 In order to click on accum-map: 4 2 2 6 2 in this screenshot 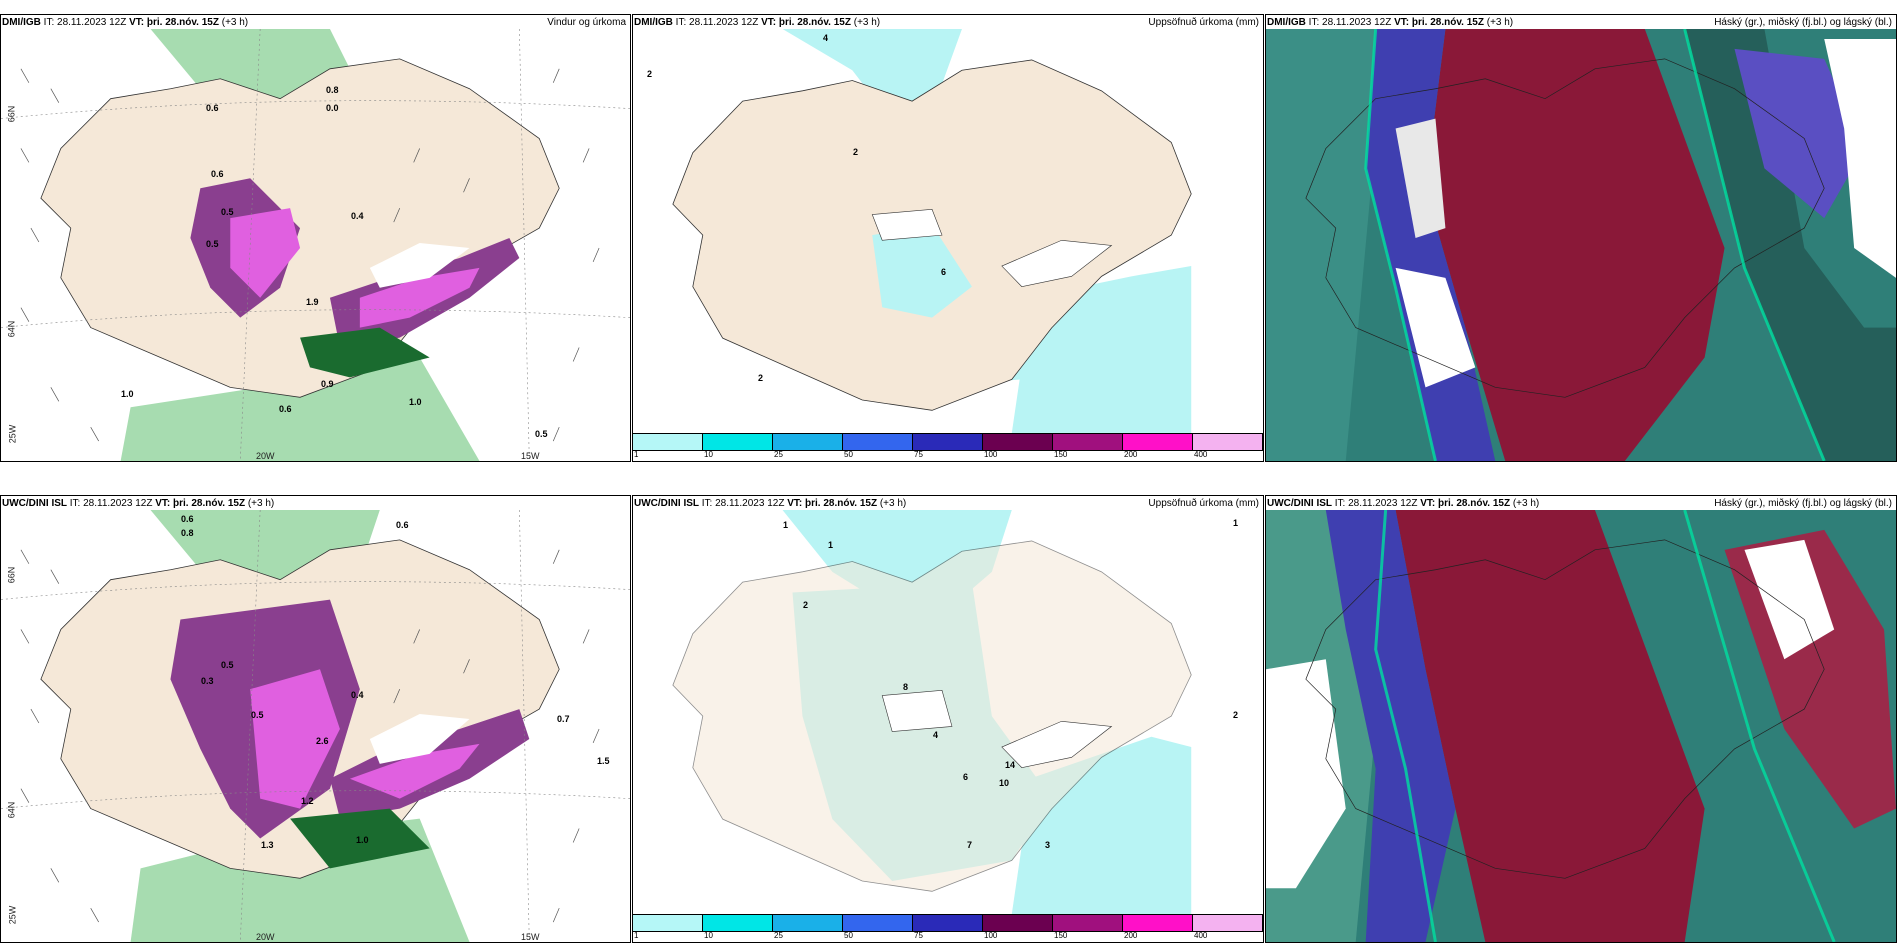, I will do `click(948, 231)`.